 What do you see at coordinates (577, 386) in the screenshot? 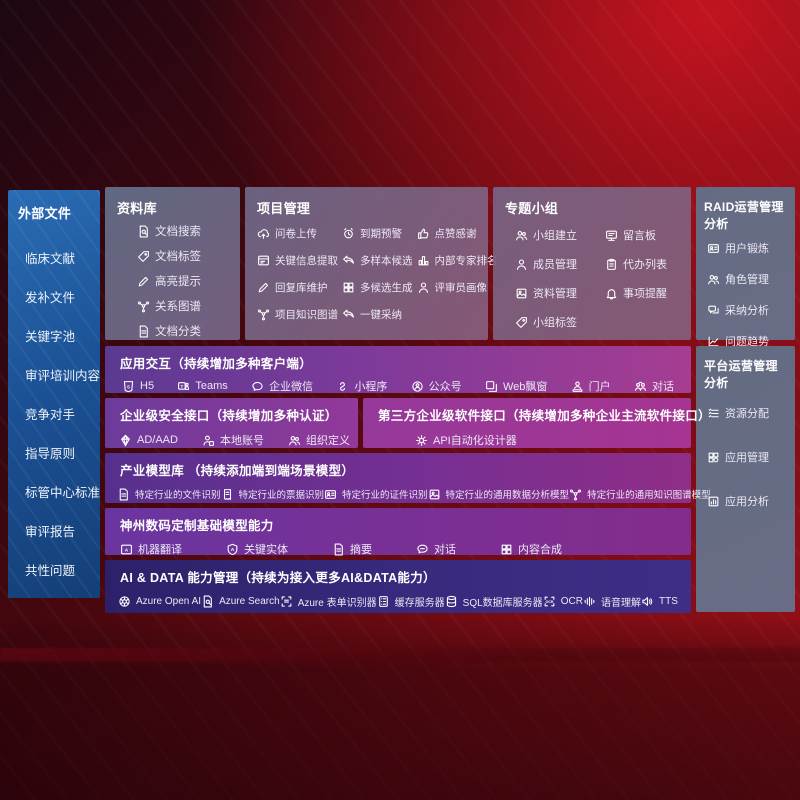
I see `portal-icon` at bounding box center [577, 386].